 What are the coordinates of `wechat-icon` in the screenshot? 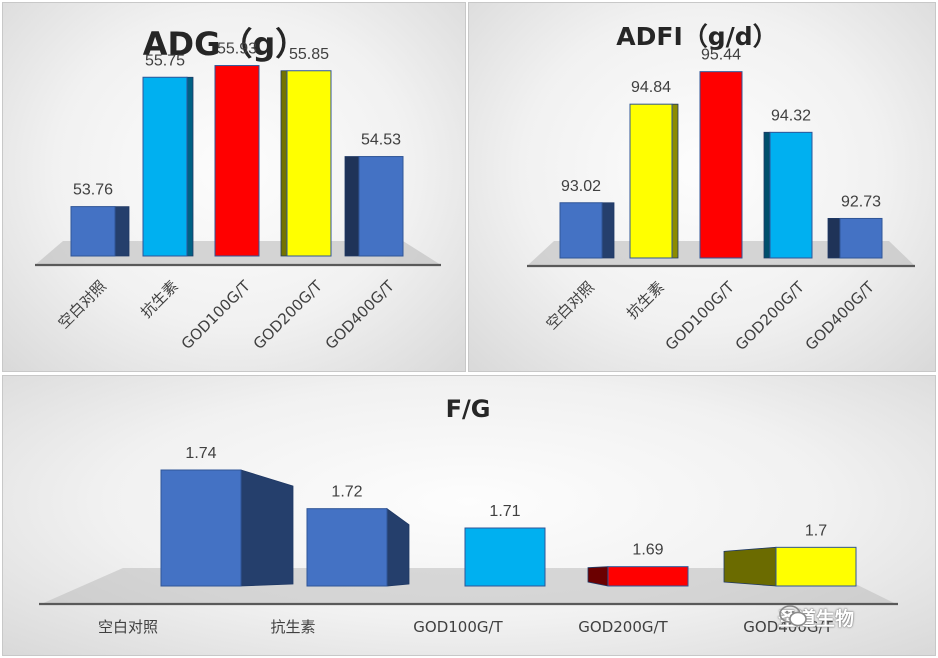 It's located at (793, 616).